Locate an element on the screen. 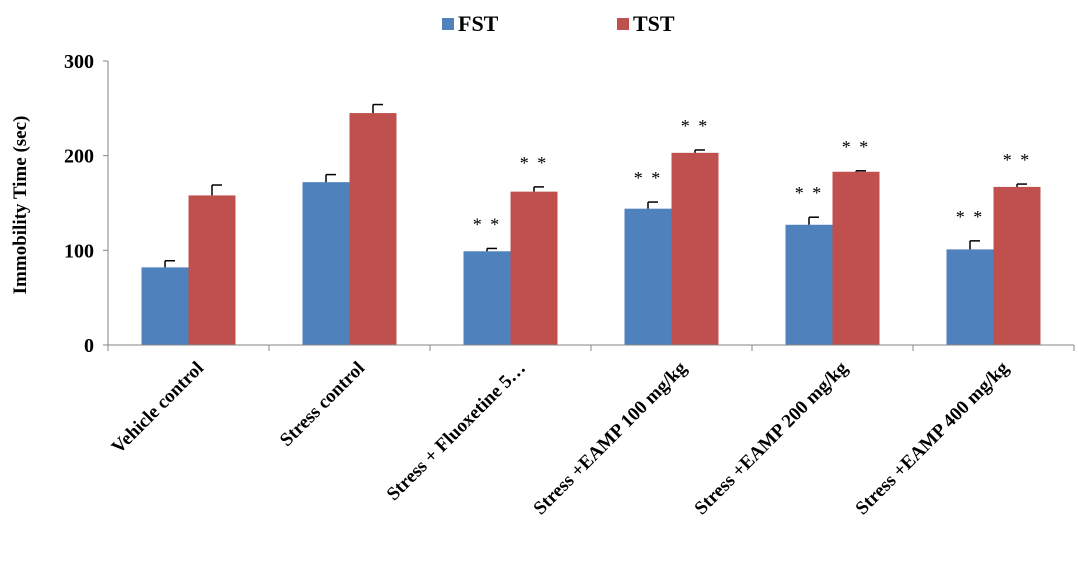  legend-label-fst: FST is located at coordinates (478, 23).